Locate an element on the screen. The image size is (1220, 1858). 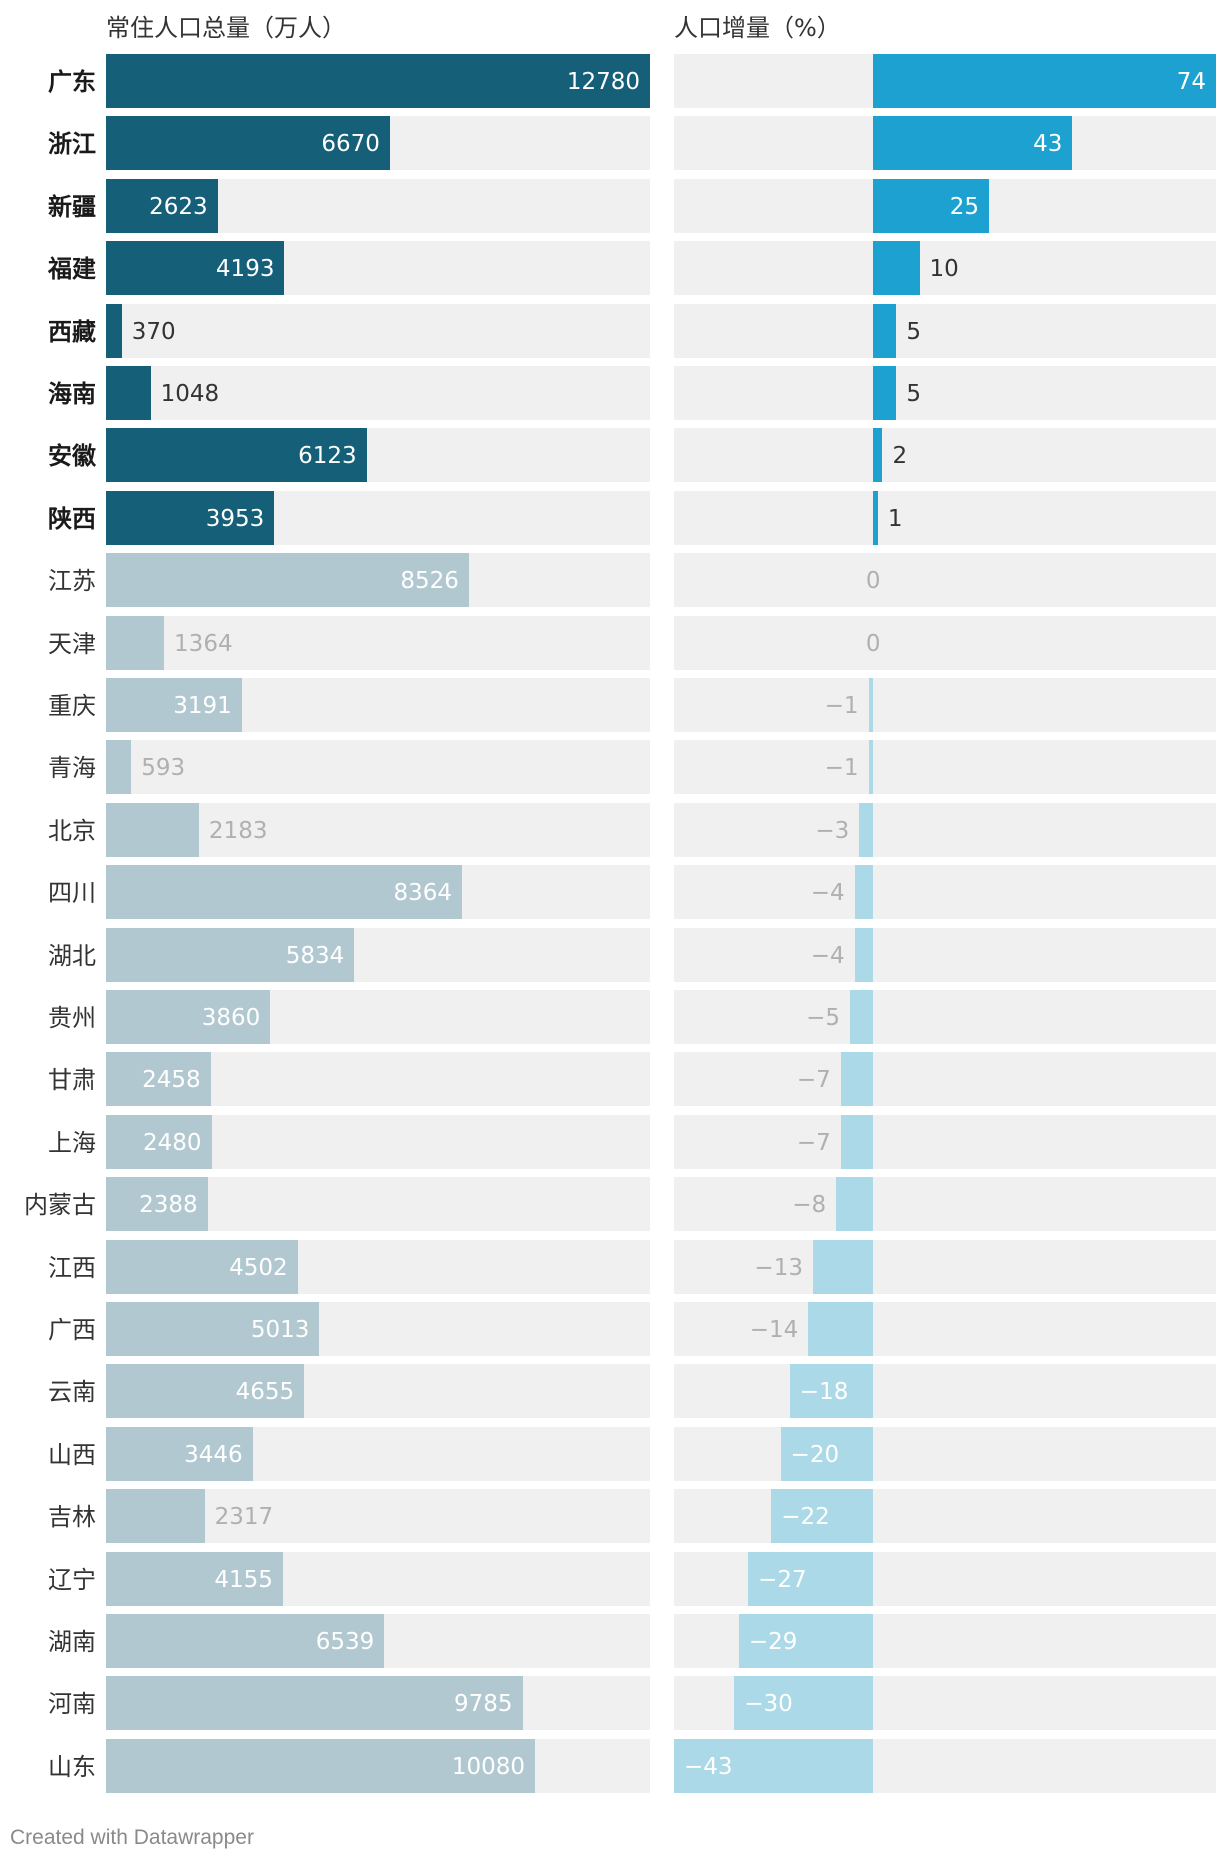
population-value-label: 370 is located at coordinates (153, 331).